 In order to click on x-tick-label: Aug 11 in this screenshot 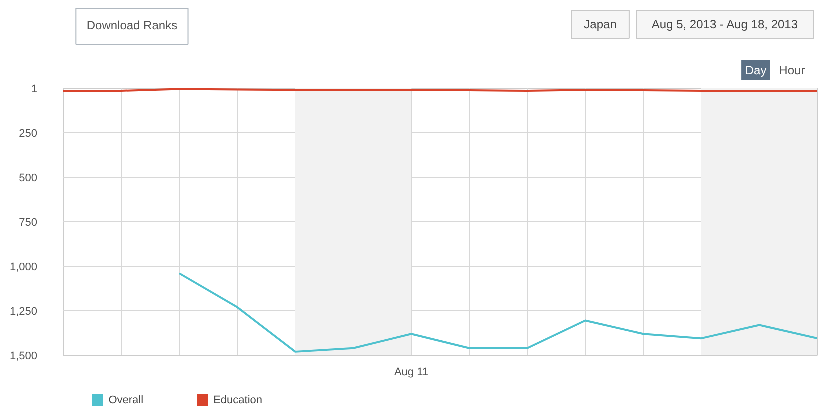, I will do `click(411, 372)`.